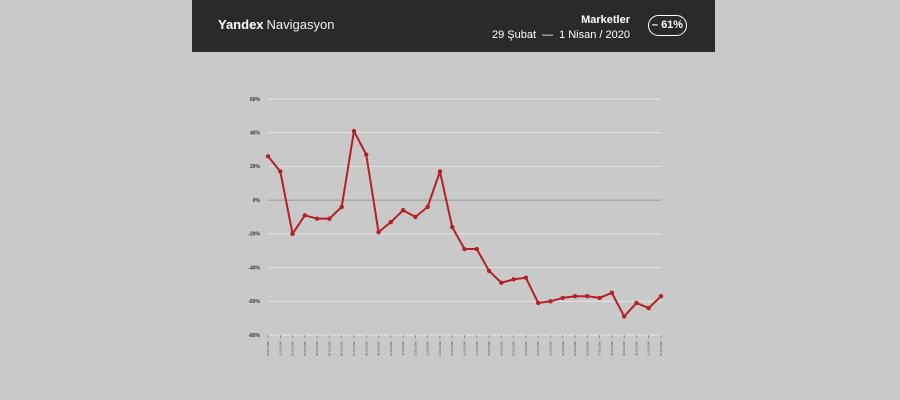 The image size is (900, 400). I want to click on x-tick-label: 16.03.2020, so click(465, 348).